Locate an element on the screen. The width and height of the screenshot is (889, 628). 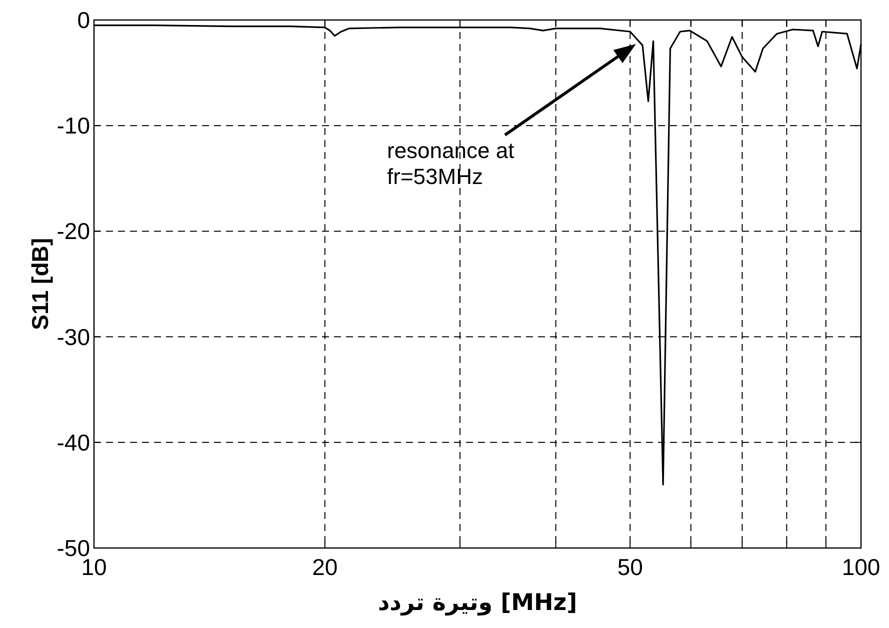
annotation: resonance at fr=53MHz is located at coordinates (450, 163).